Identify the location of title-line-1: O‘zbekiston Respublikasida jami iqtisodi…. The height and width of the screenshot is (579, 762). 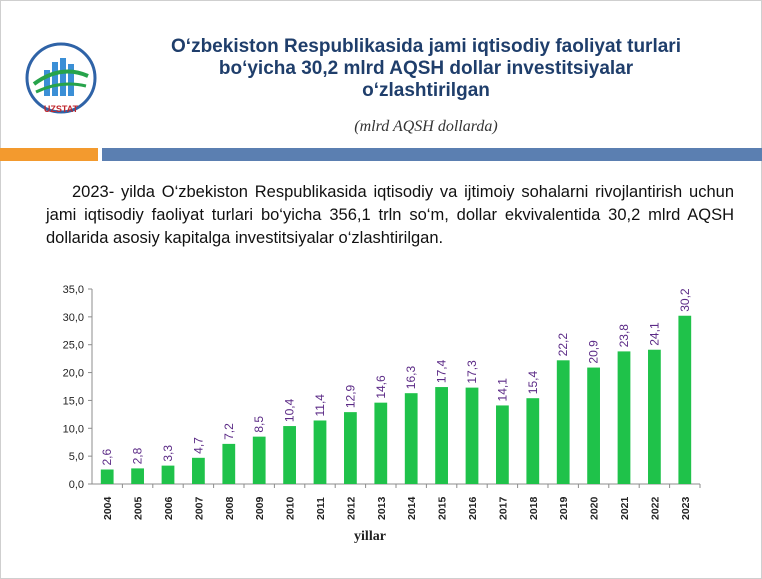
(426, 46).